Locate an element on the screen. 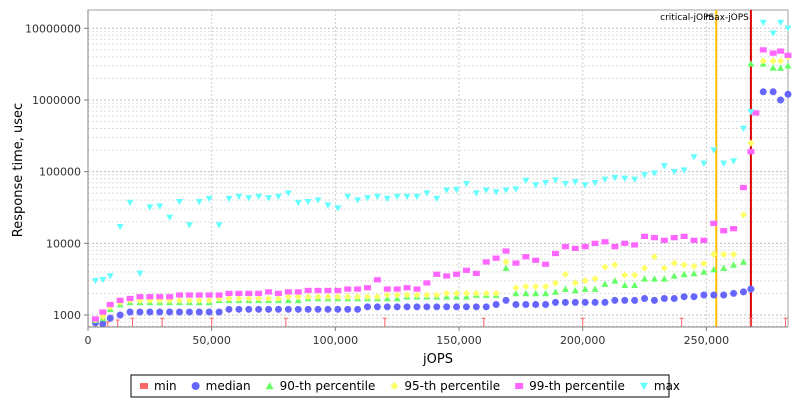 The height and width of the screenshot is (404, 800). legend-label: 90-th percentile is located at coordinates (328, 386).